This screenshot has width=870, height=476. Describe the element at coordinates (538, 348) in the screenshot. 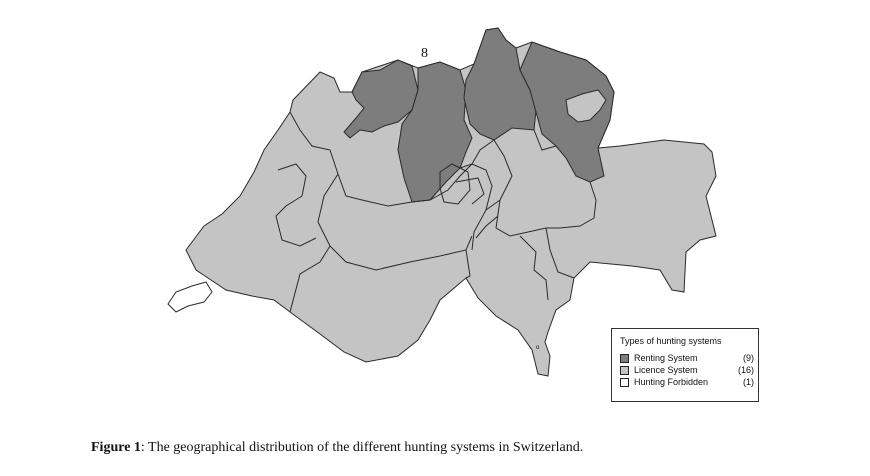

I see `ticino-mark: o` at that location.